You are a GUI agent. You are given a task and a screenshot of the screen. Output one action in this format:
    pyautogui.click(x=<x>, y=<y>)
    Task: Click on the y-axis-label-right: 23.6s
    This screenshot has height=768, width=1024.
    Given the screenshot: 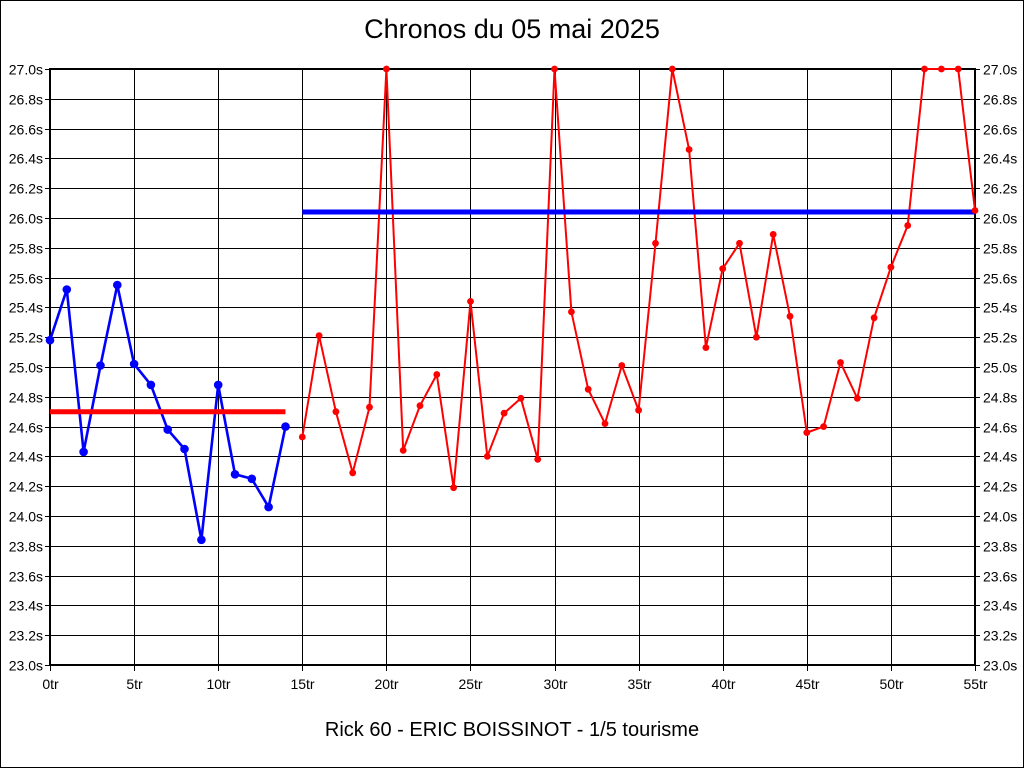 What is the action you would take?
    pyautogui.click(x=1000, y=577)
    